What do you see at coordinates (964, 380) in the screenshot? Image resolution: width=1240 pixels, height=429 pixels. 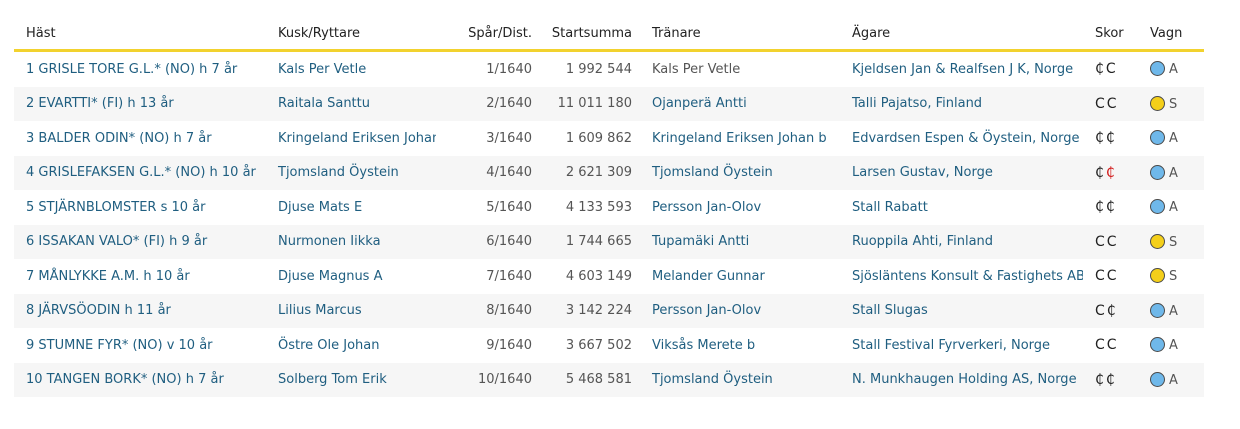 I see `owner-link: N. Munkhaugen Holding AS, Norge` at bounding box center [964, 380].